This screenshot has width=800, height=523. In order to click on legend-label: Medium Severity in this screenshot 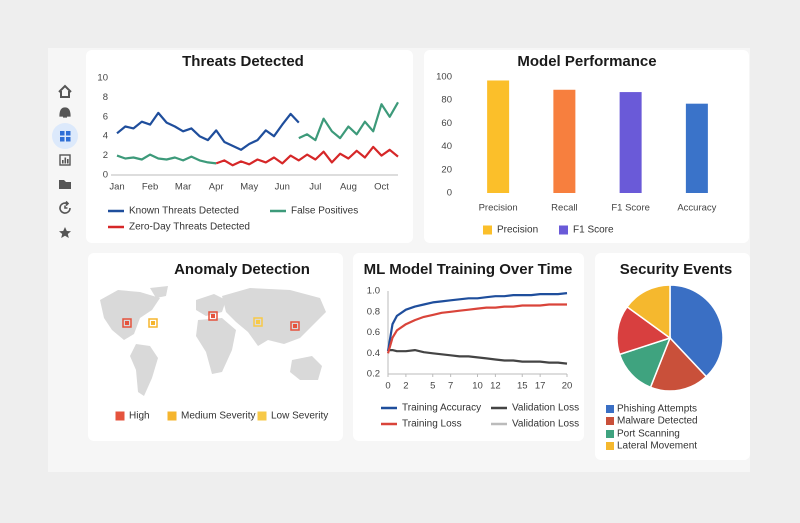, I will do `click(218, 416)`.